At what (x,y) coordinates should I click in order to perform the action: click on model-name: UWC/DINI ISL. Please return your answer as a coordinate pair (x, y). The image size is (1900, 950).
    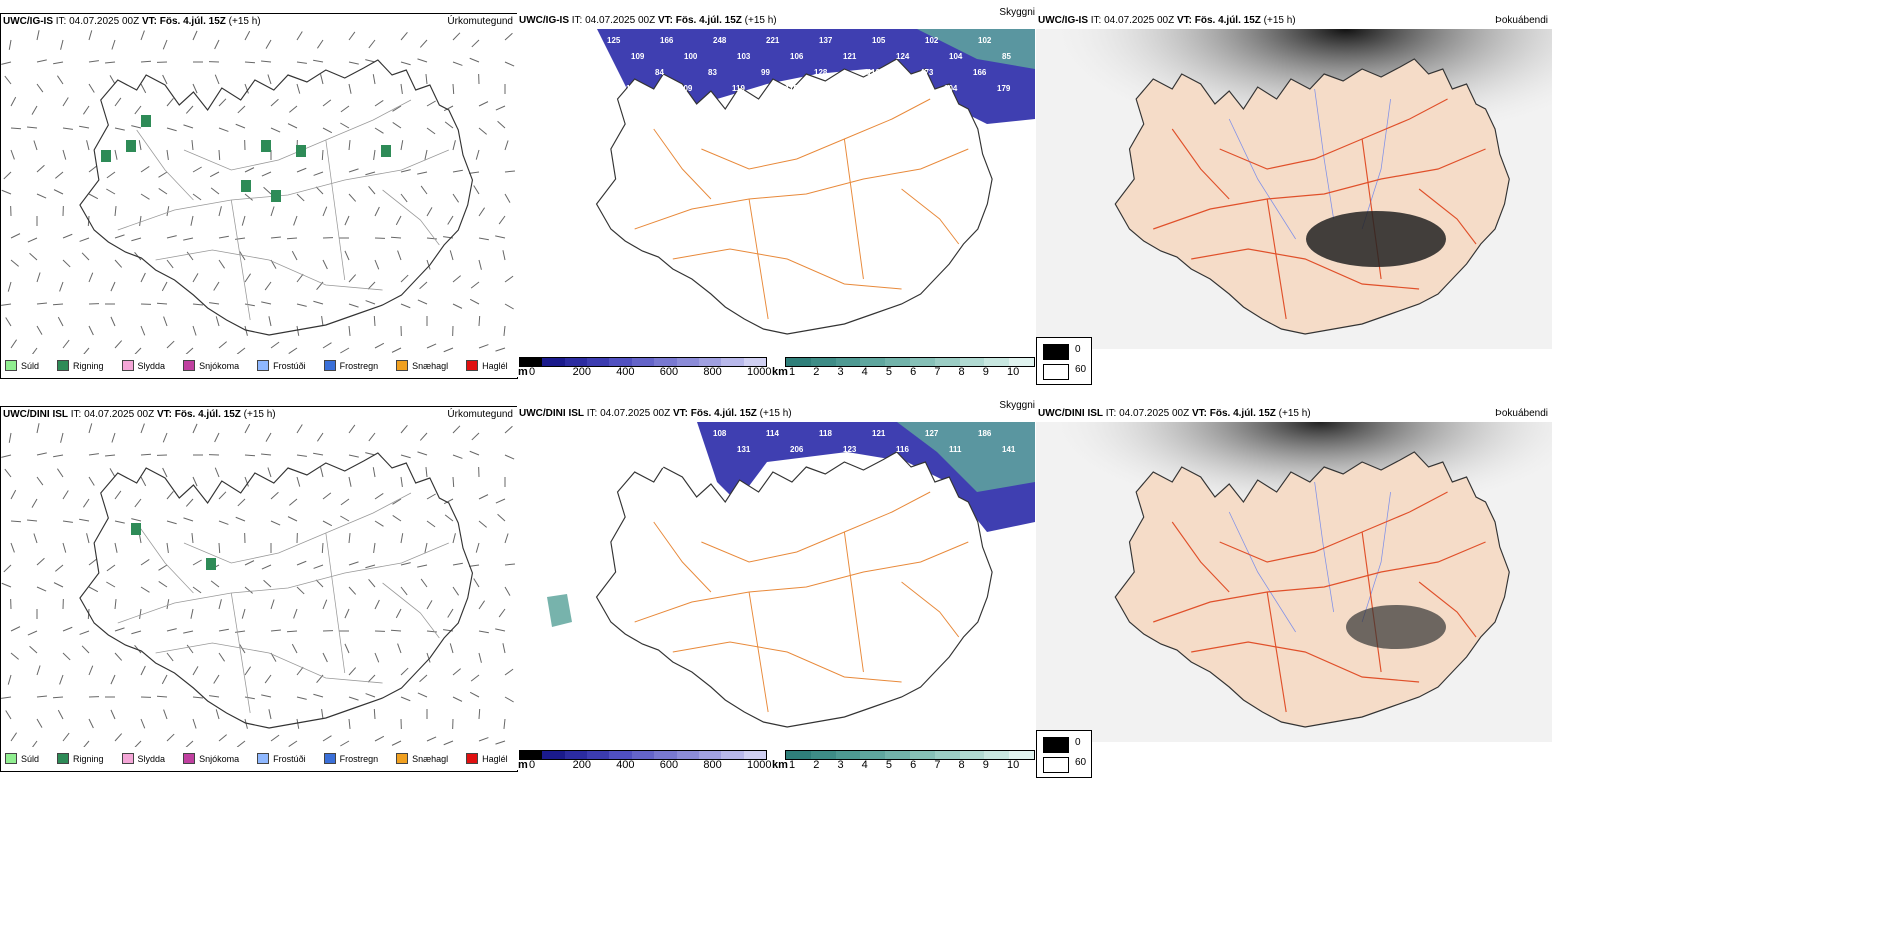
    Looking at the image, I should click on (35, 414).